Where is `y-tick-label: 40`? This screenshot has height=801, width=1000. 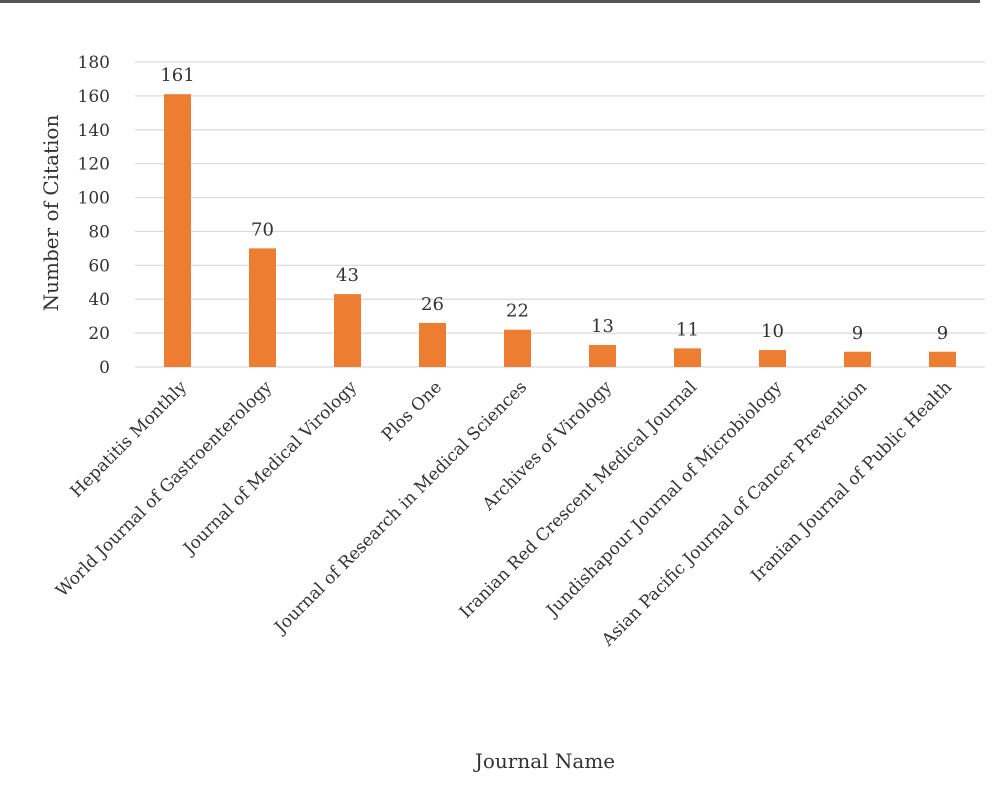 y-tick-label: 40 is located at coordinates (99, 300).